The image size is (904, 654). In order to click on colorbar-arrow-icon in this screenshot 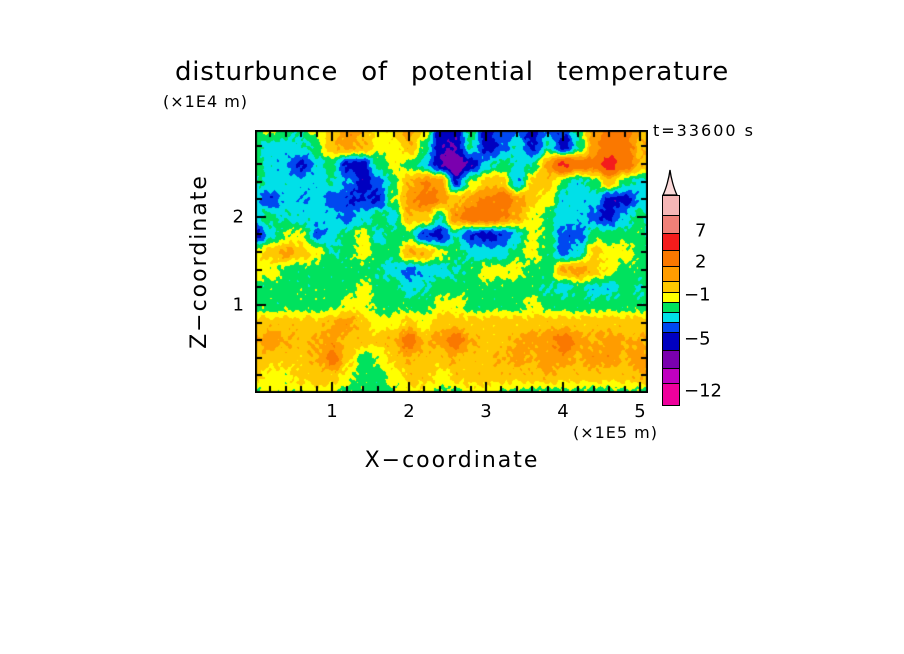, I will do `click(670, 182)`.